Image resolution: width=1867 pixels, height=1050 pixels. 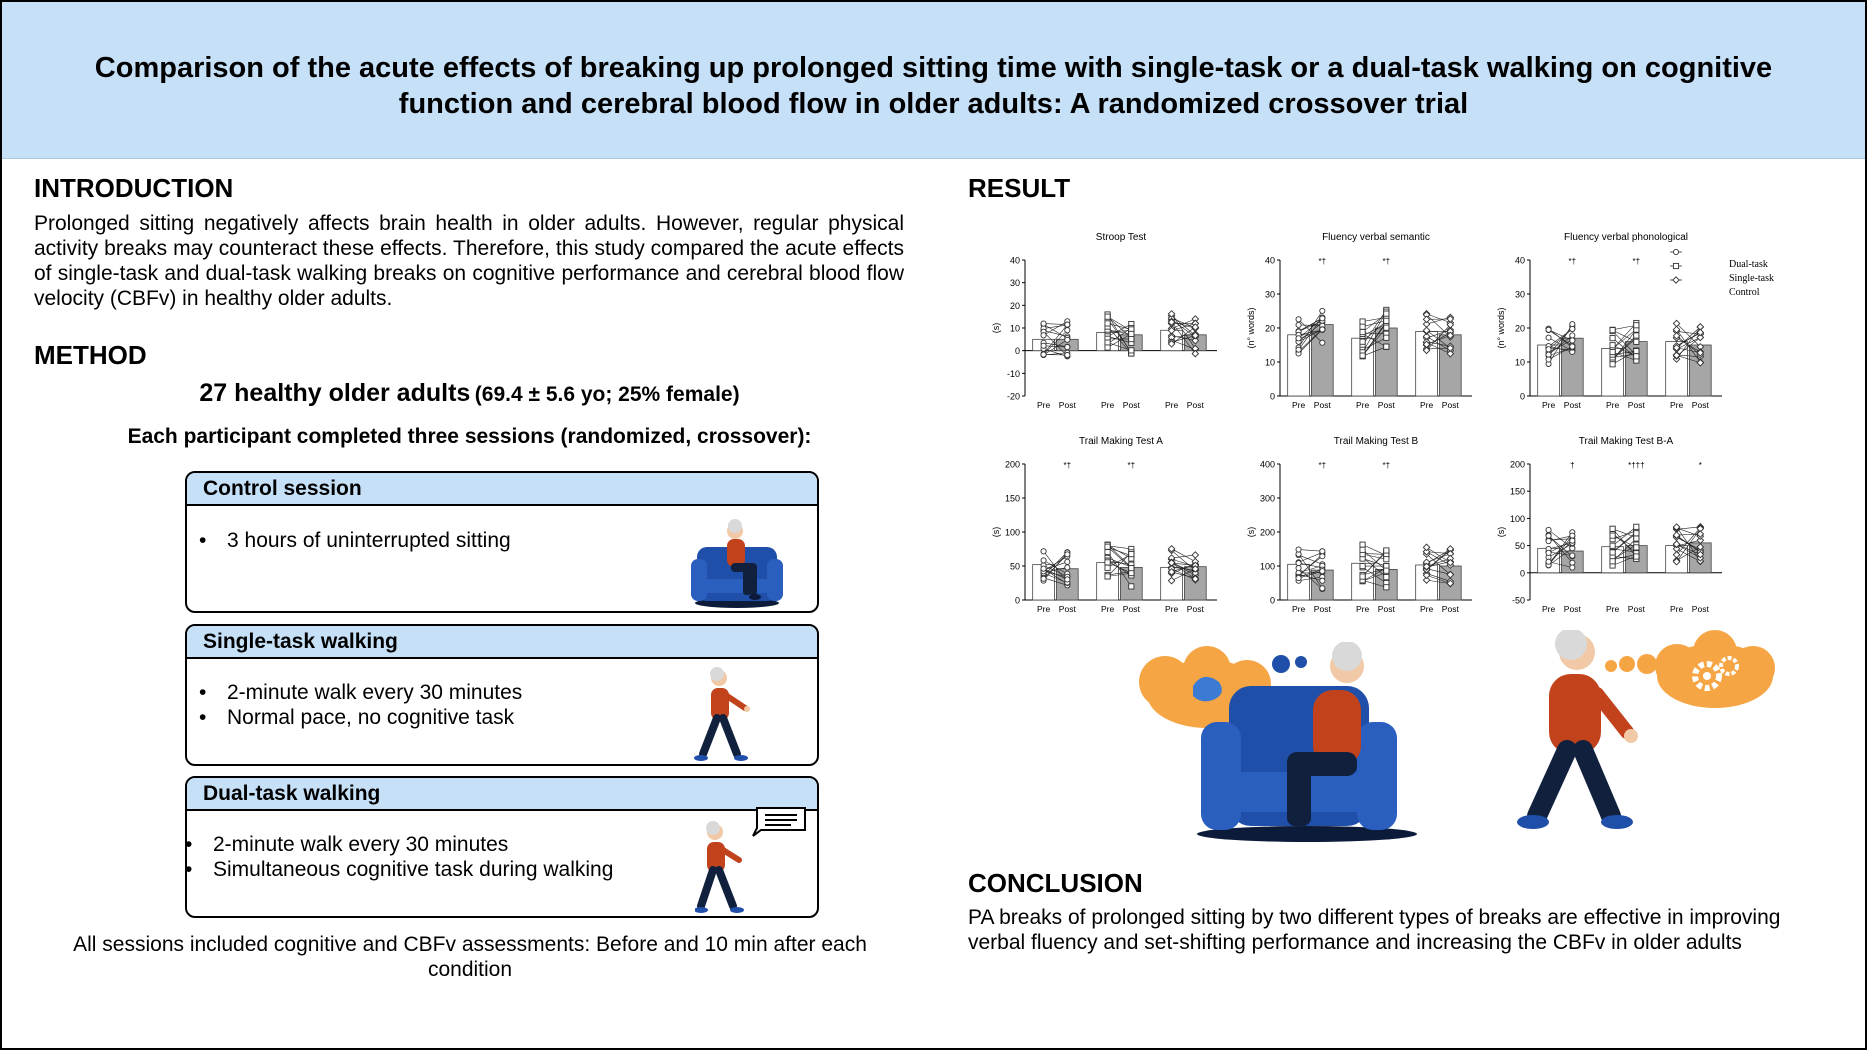 I want to click on y-tick-label: 10, so click(x=1015, y=329).